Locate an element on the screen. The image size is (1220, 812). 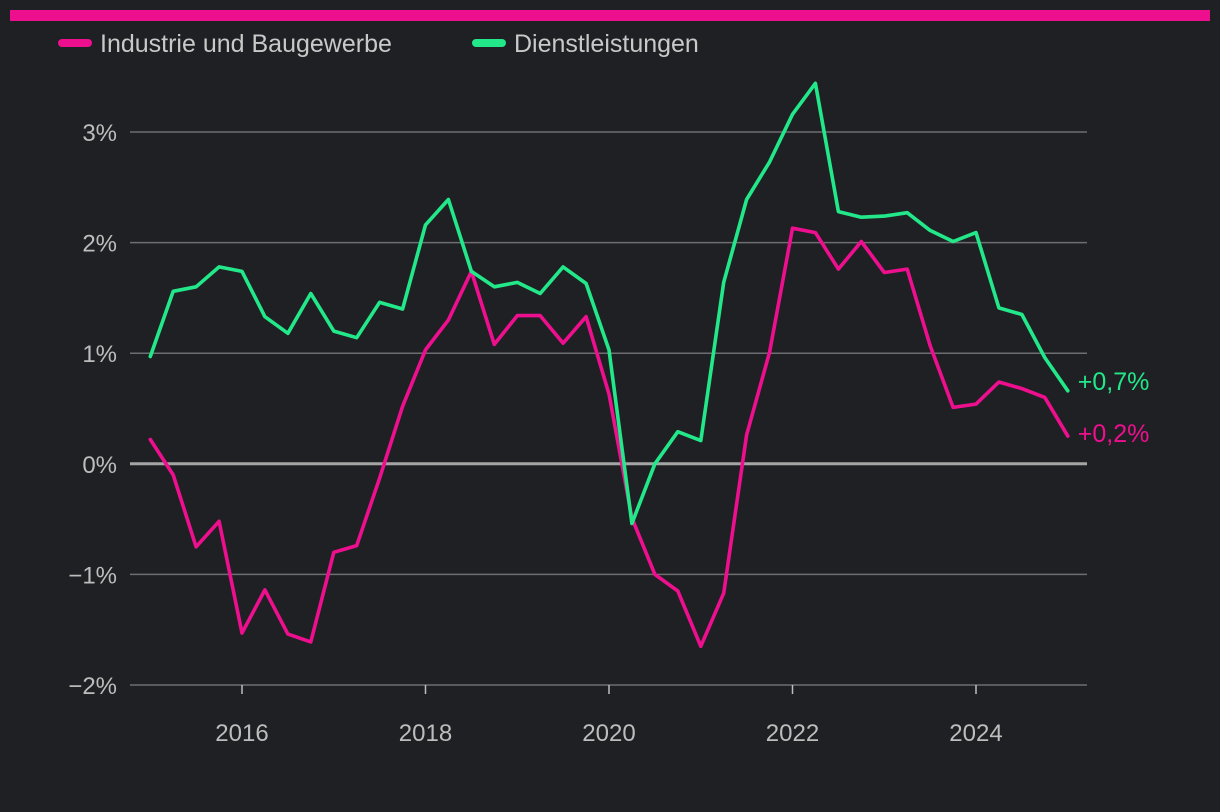
legend-item: Dienstleistungen is located at coordinates (585, 44).